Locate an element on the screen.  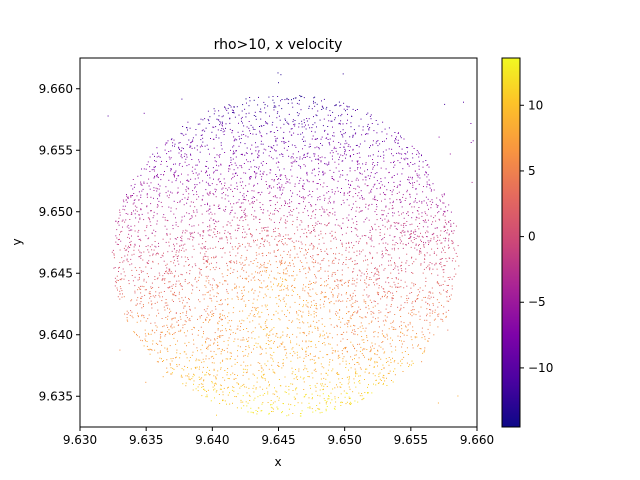
chart-title: rho>10, x velocity is located at coordinates (278, 45).